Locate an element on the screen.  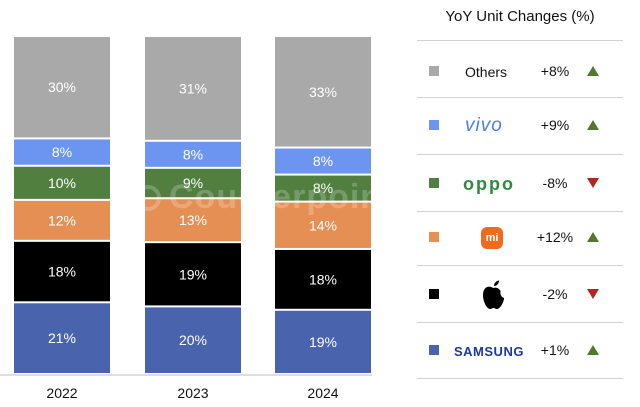
data-label-oppo-2023: 9% is located at coordinates (193, 183).